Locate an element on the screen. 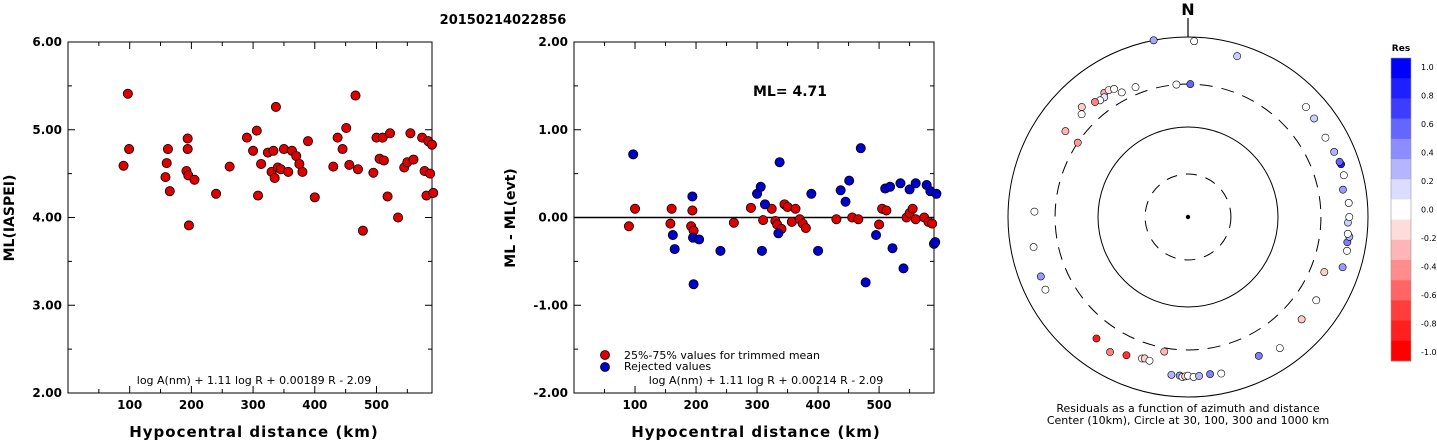  colorbar-tick-label: -0.6 is located at coordinates (1429, 295).